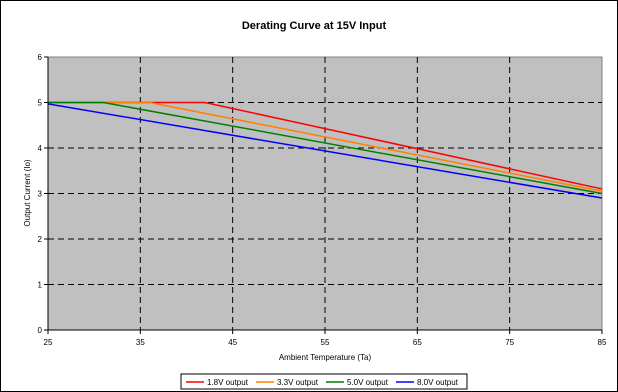 The image size is (618, 392). What do you see at coordinates (325, 342) in the screenshot?
I see `x-tick-label: 55` at bounding box center [325, 342].